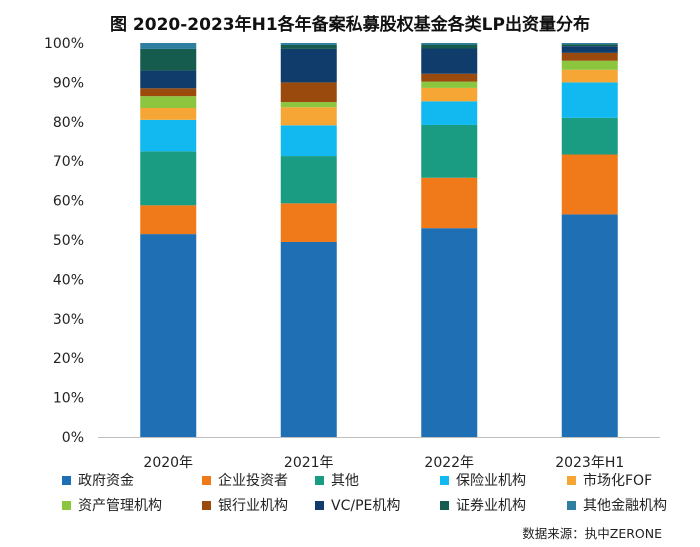 The height and width of the screenshot is (547, 700). Describe the element at coordinates (345, 481) in the screenshot. I see `legend-label: 其他` at that location.